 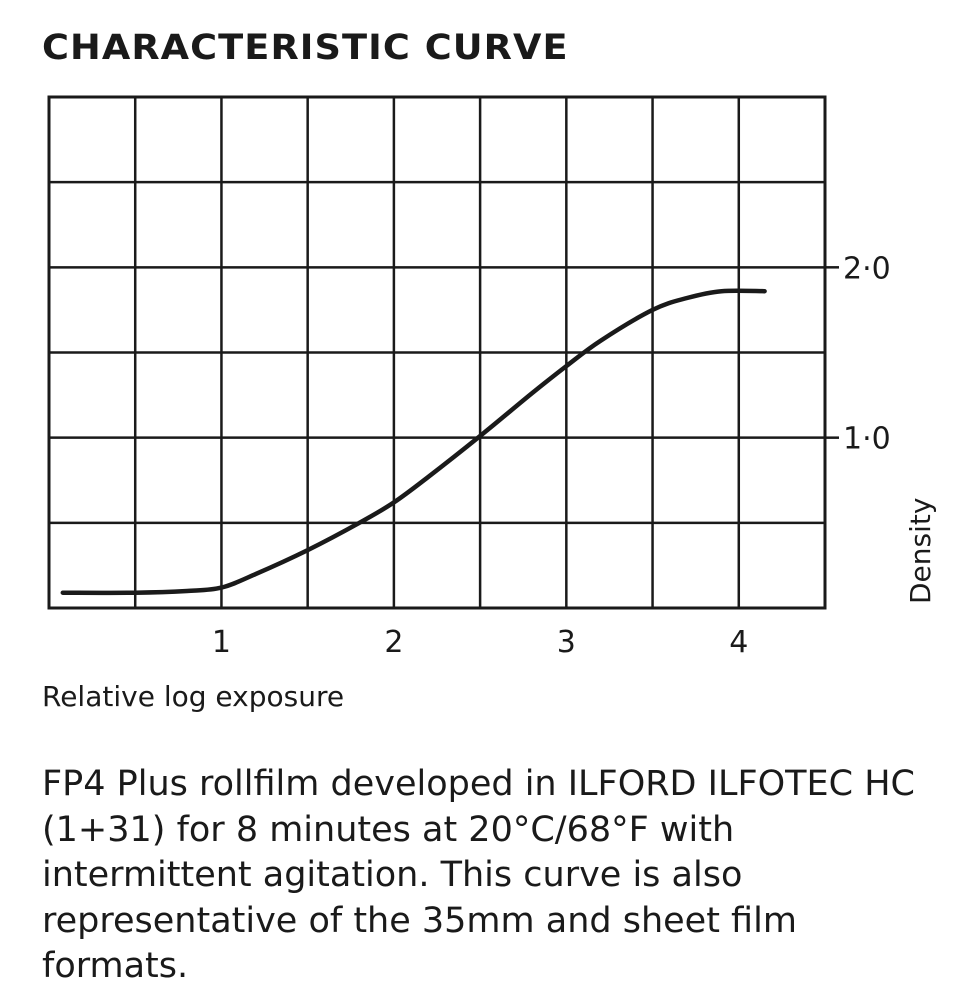 I want to click on x-tick-label: 1, so click(x=221, y=642).